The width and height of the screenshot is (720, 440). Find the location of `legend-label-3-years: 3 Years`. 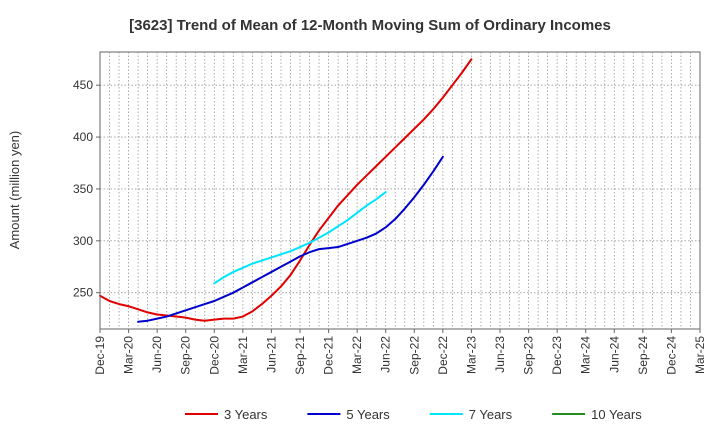

legend-label-3-years: 3 Years is located at coordinates (246, 414).